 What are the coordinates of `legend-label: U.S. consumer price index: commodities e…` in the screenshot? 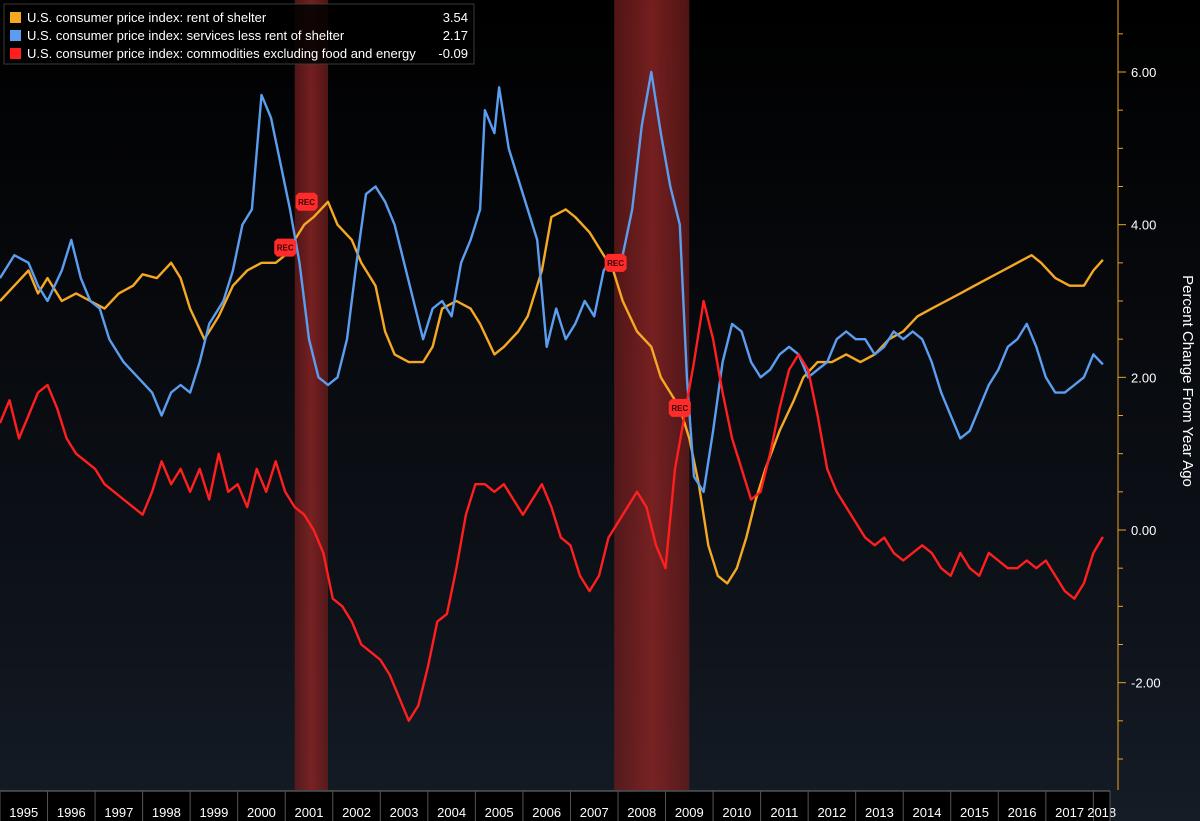 It's located at (221, 53).